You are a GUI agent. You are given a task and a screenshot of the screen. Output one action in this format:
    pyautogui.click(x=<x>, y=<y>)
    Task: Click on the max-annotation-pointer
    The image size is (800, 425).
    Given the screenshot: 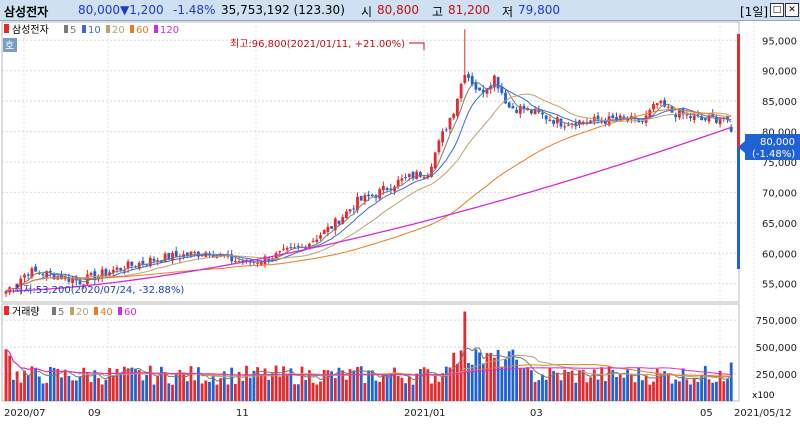 What is the action you would take?
    pyautogui.click(x=417, y=46)
    